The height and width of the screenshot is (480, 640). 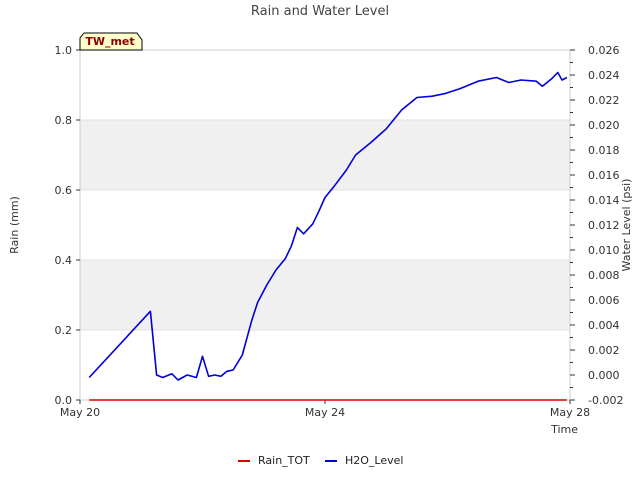 I want to click on right-tick-label: 0.002, so click(x=604, y=350).